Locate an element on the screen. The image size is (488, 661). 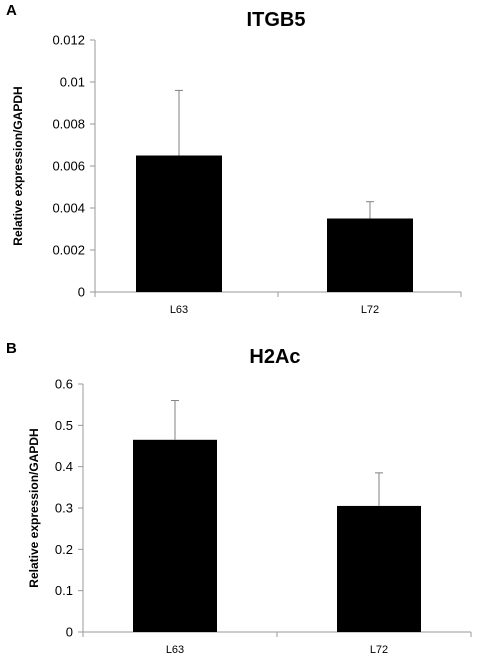
y-tick-label: 0.002 is located at coordinates (68, 250).